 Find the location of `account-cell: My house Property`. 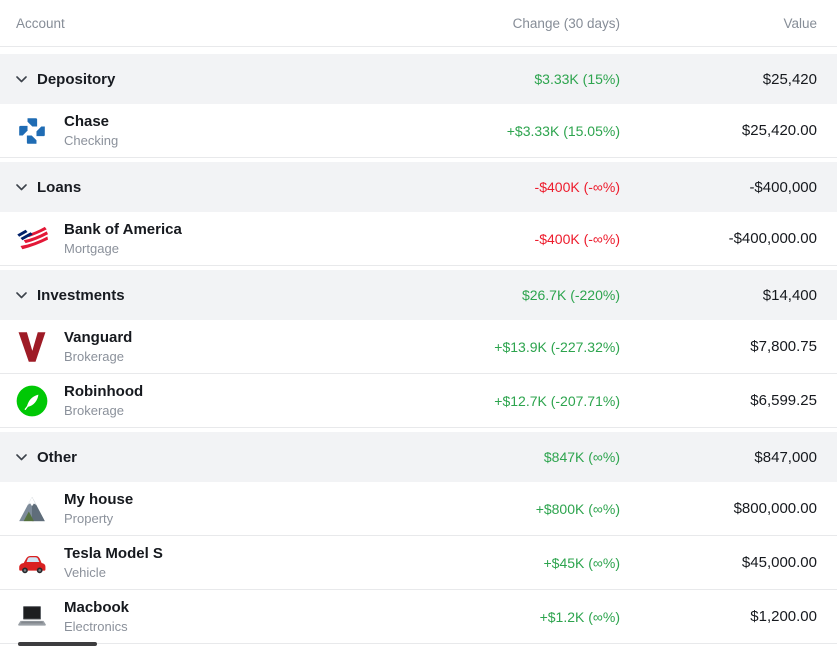

account-cell: My house Property is located at coordinates (223, 509).